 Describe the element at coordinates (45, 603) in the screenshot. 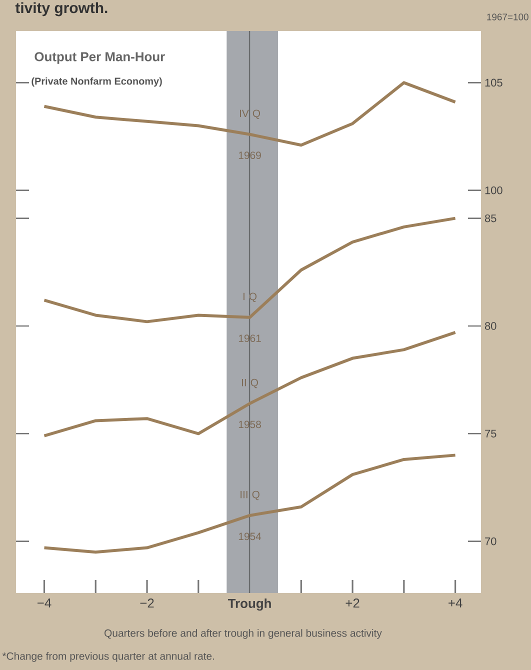

I see `x-tick-label: −4` at that location.